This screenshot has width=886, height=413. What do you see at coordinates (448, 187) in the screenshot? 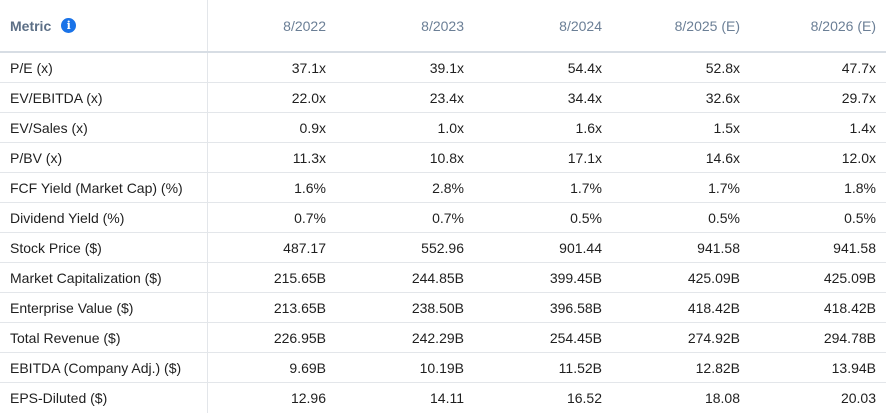
I see `value-cell: 2.8%` at bounding box center [448, 187].